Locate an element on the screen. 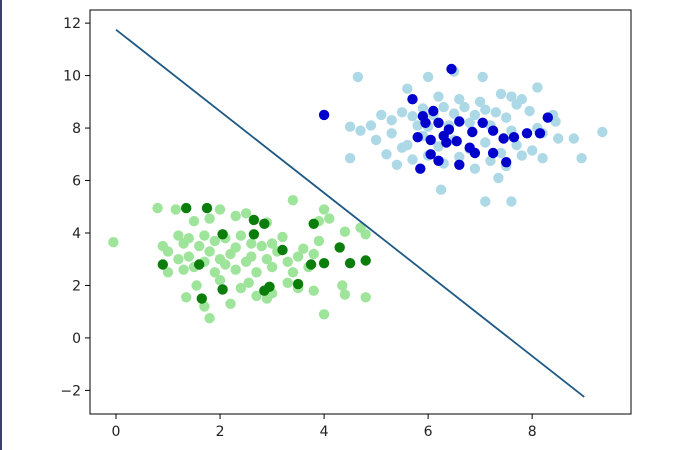 The image size is (700, 450). y-tick-label: 10 is located at coordinates (72, 77).